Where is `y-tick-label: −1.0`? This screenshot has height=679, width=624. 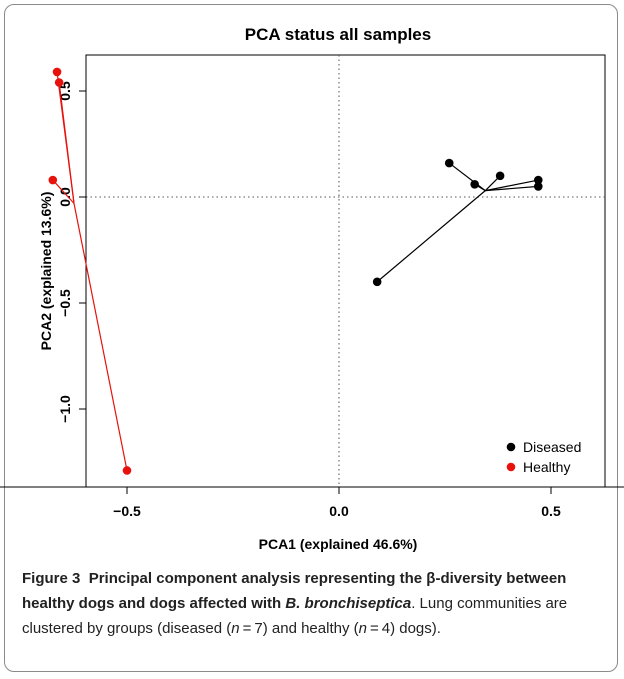
y-tick-label: −1.0 is located at coordinates (65, 409).